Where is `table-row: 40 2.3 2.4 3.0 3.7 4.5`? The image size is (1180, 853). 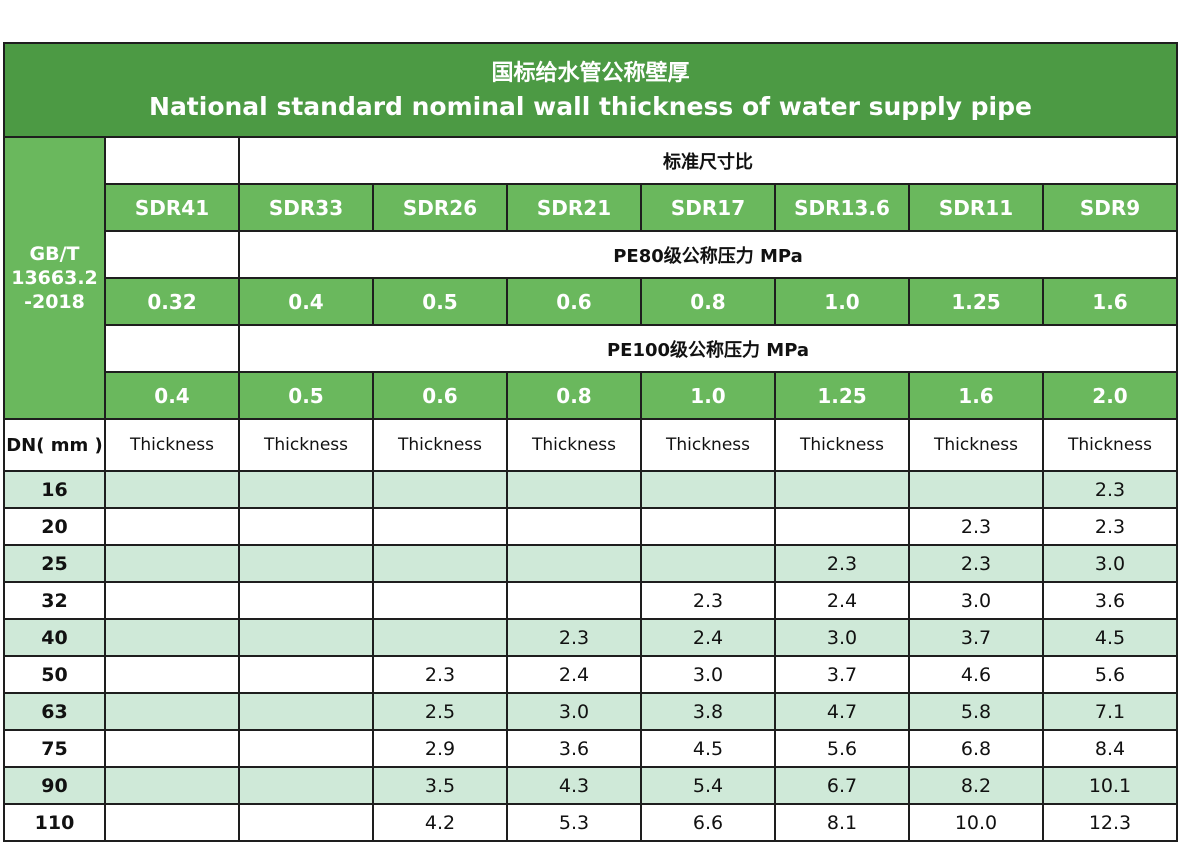 table-row: 40 2.3 2.4 3.0 3.7 4.5 is located at coordinates (591, 637).